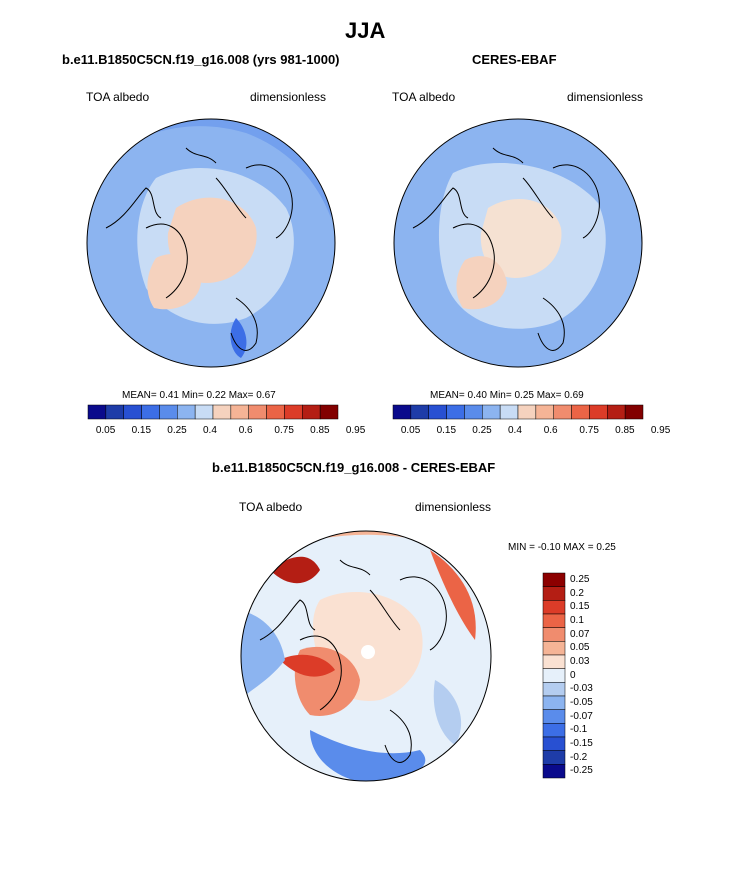 The height and width of the screenshot is (882, 733). I want to click on negative-diff-east-south, so click(447, 712).